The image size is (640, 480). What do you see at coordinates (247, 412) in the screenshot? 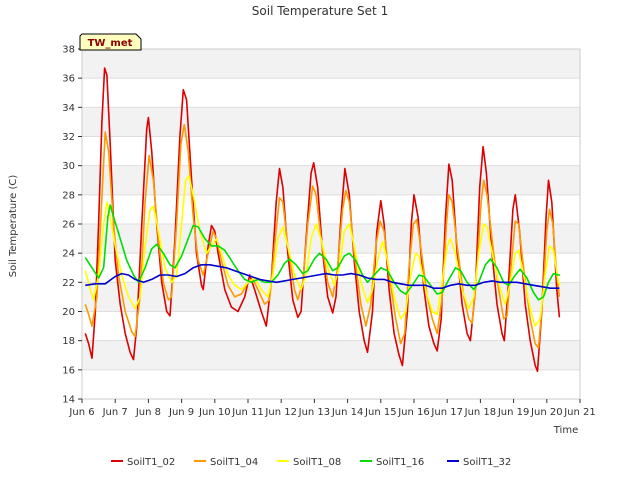
I see `x-tick-label: Jun 11` at bounding box center [247, 412].